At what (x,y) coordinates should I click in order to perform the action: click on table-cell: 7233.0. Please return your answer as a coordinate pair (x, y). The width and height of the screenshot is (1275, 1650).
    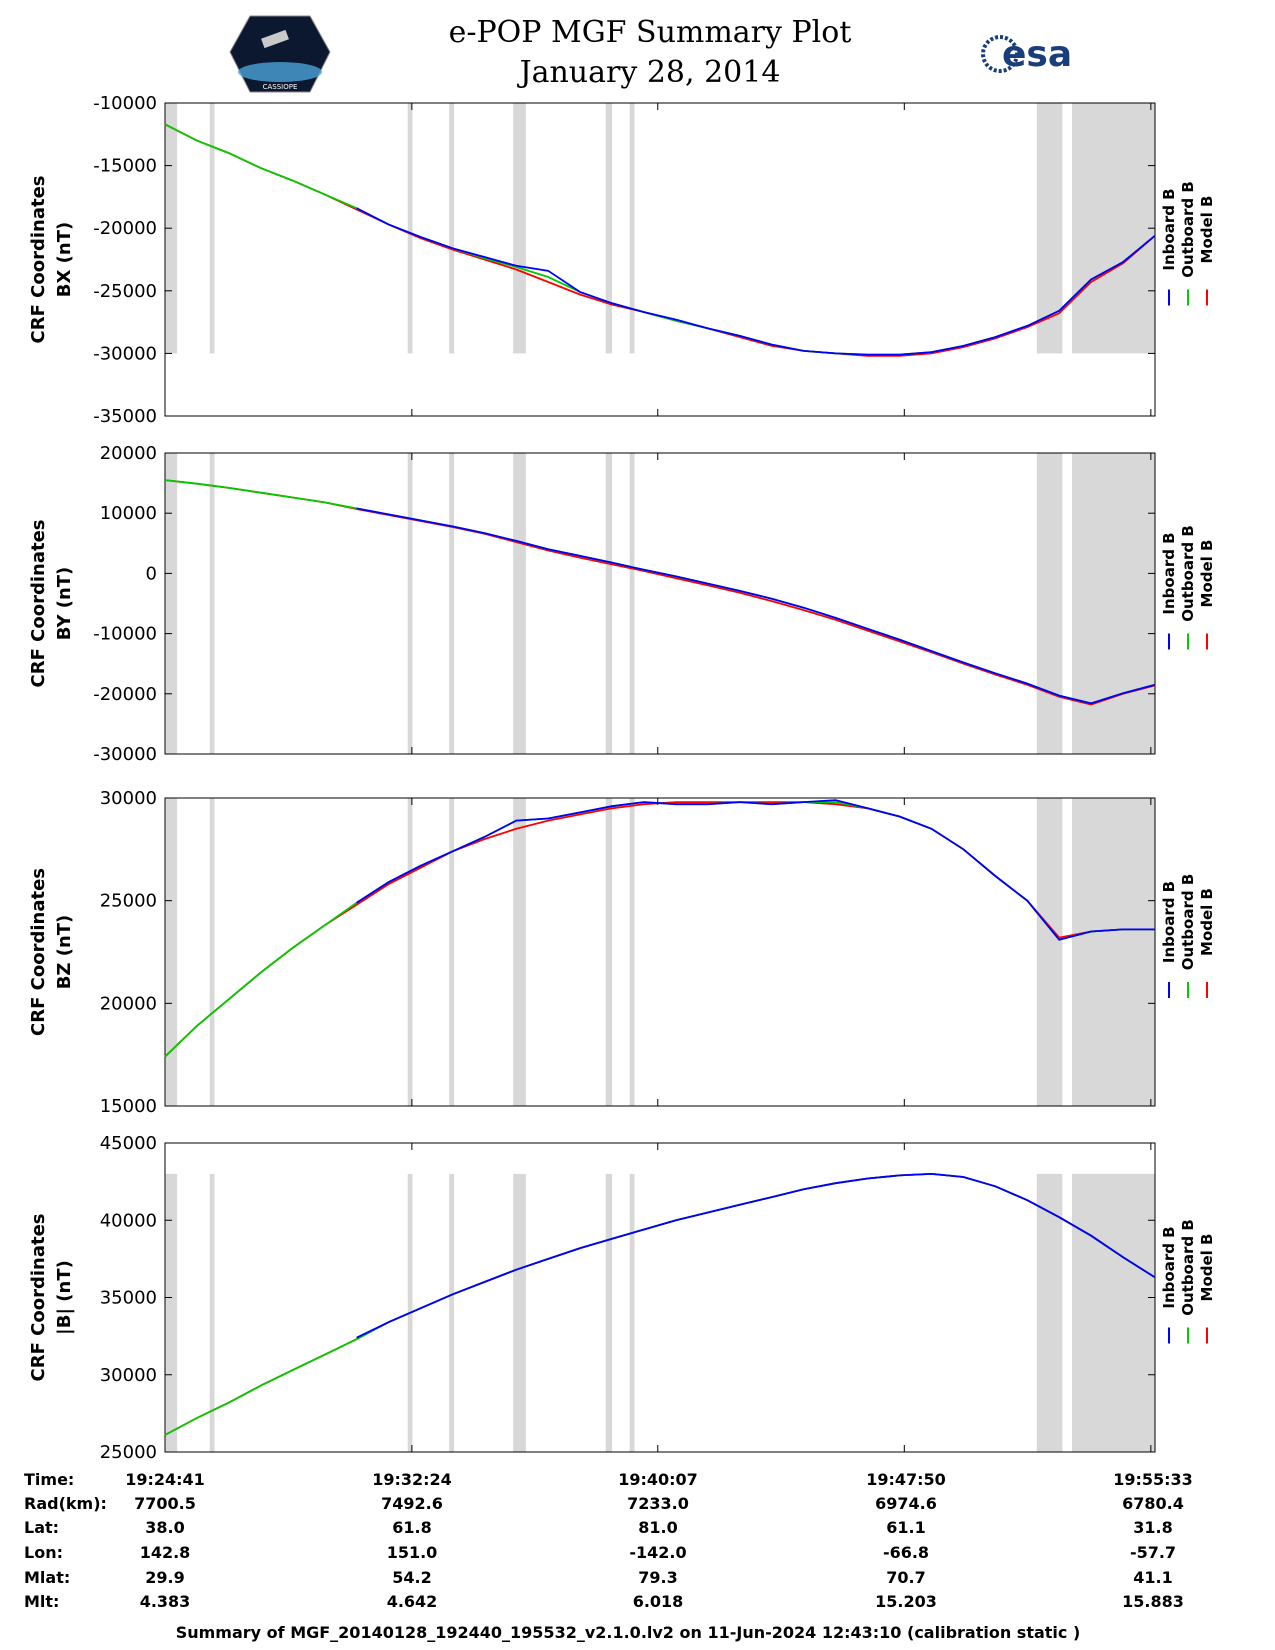
    Looking at the image, I should click on (658, 1503).